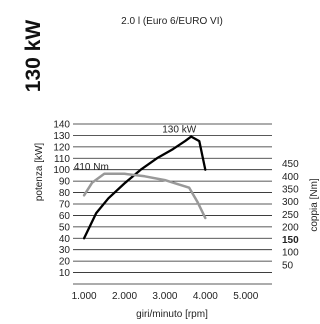  Describe the element at coordinates (65, 227) in the screenshot. I see `y-left-tick-label: 50` at that location.